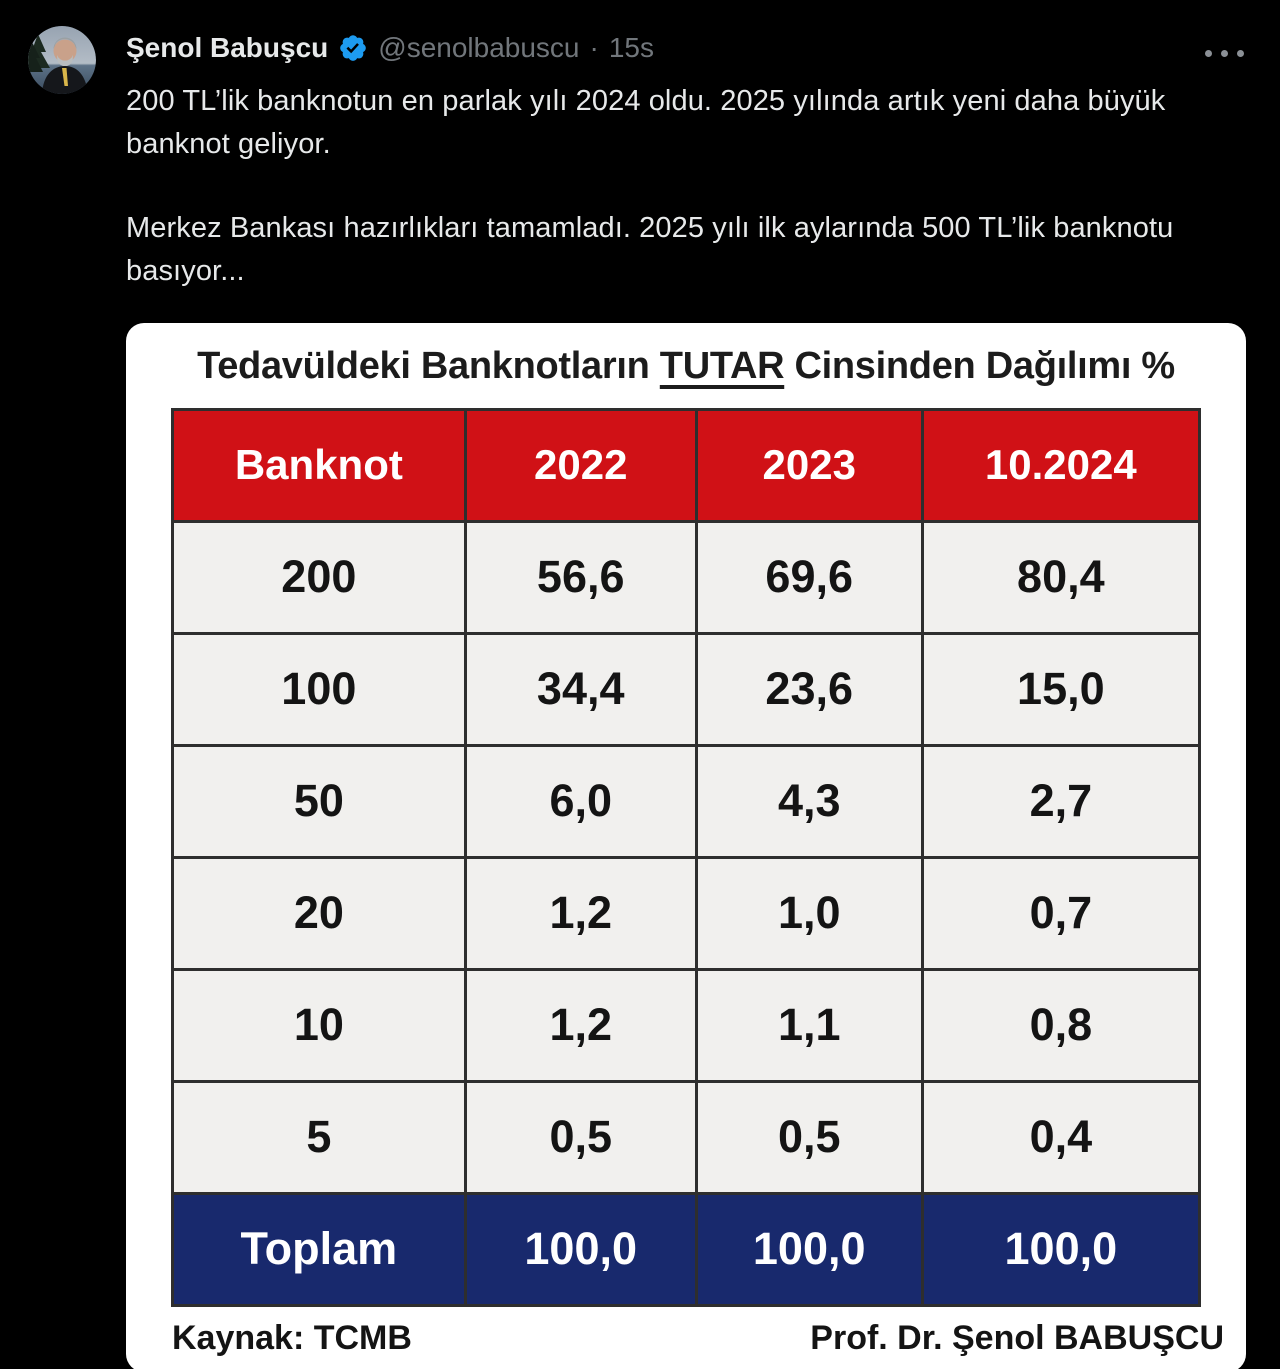 This screenshot has height=1369, width=1280. Describe the element at coordinates (319, 1137) in the screenshot. I see `table-cell: 5` at that location.